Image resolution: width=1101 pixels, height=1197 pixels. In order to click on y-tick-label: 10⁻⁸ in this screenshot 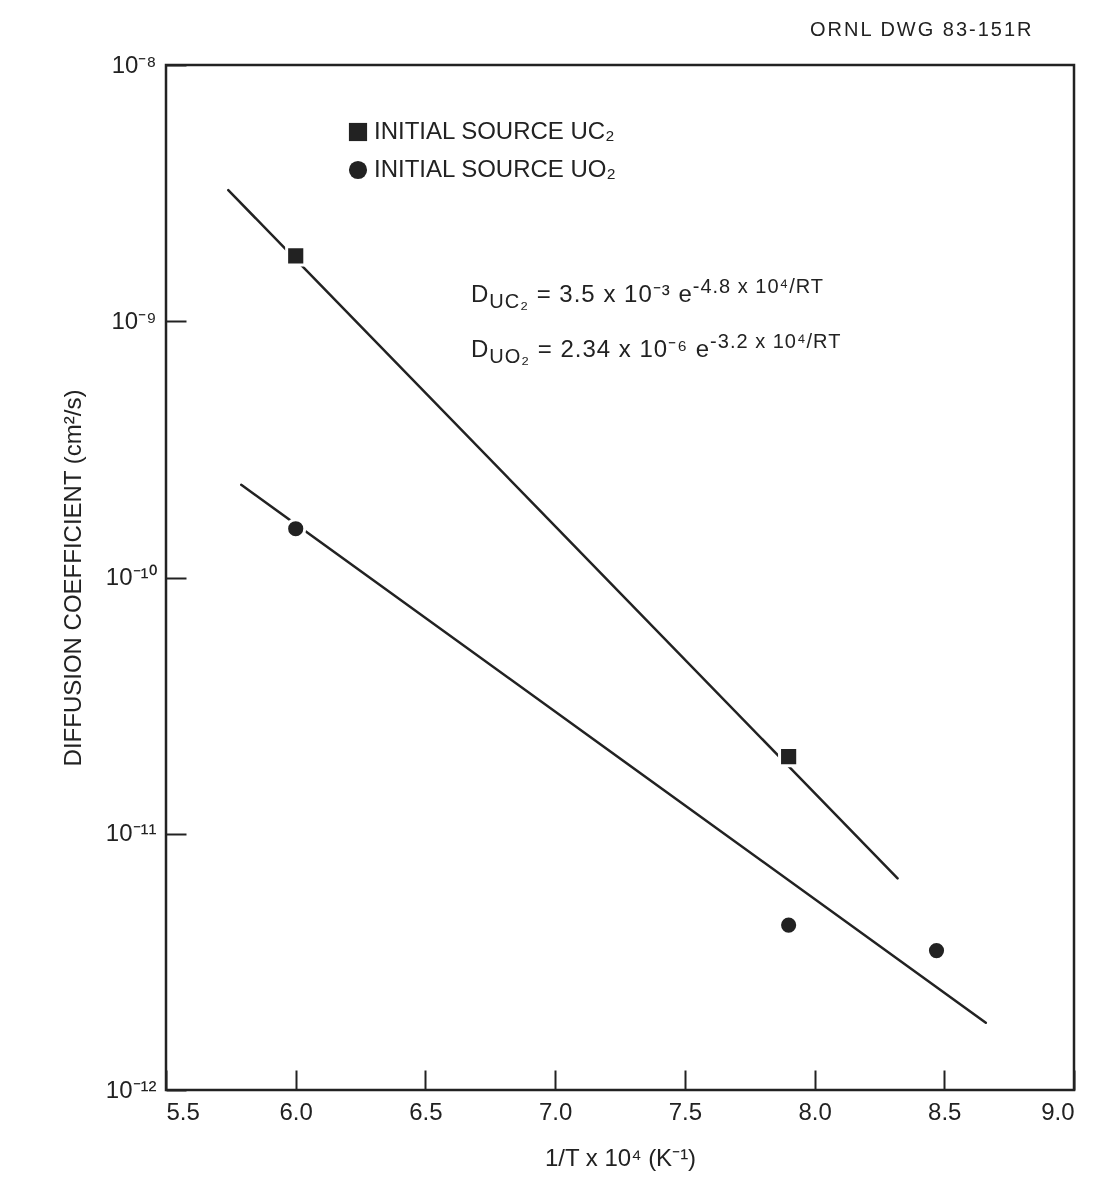, I will do `click(134, 64)`.